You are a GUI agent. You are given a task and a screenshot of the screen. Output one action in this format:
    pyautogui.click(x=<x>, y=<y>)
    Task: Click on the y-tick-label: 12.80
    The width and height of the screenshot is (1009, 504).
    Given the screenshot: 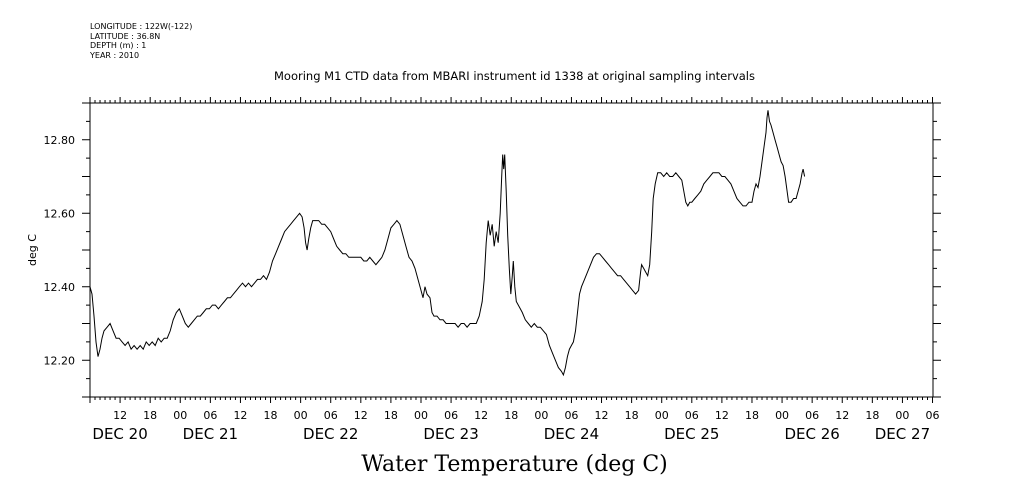 What is the action you would take?
    pyautogui.click(x=60, y=140)
    